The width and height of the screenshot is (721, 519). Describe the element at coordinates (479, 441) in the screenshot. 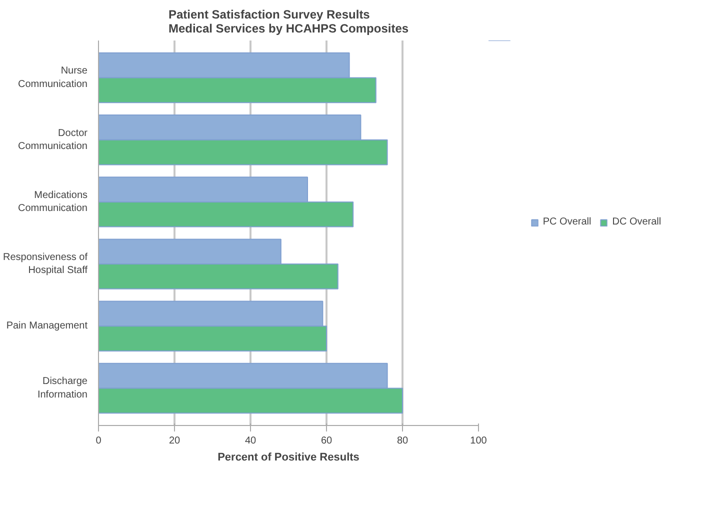

I see `x-tick-label: 100` at that location.